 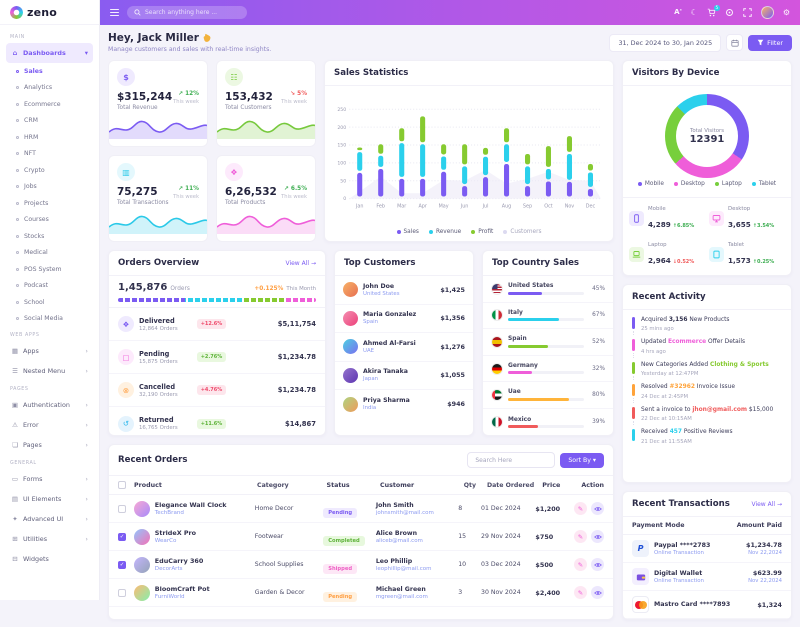 What do you see at coordinates (548, 289) in the screenshot?
I see `country-row-us: United States 45%` at bounding box center [548, 289].